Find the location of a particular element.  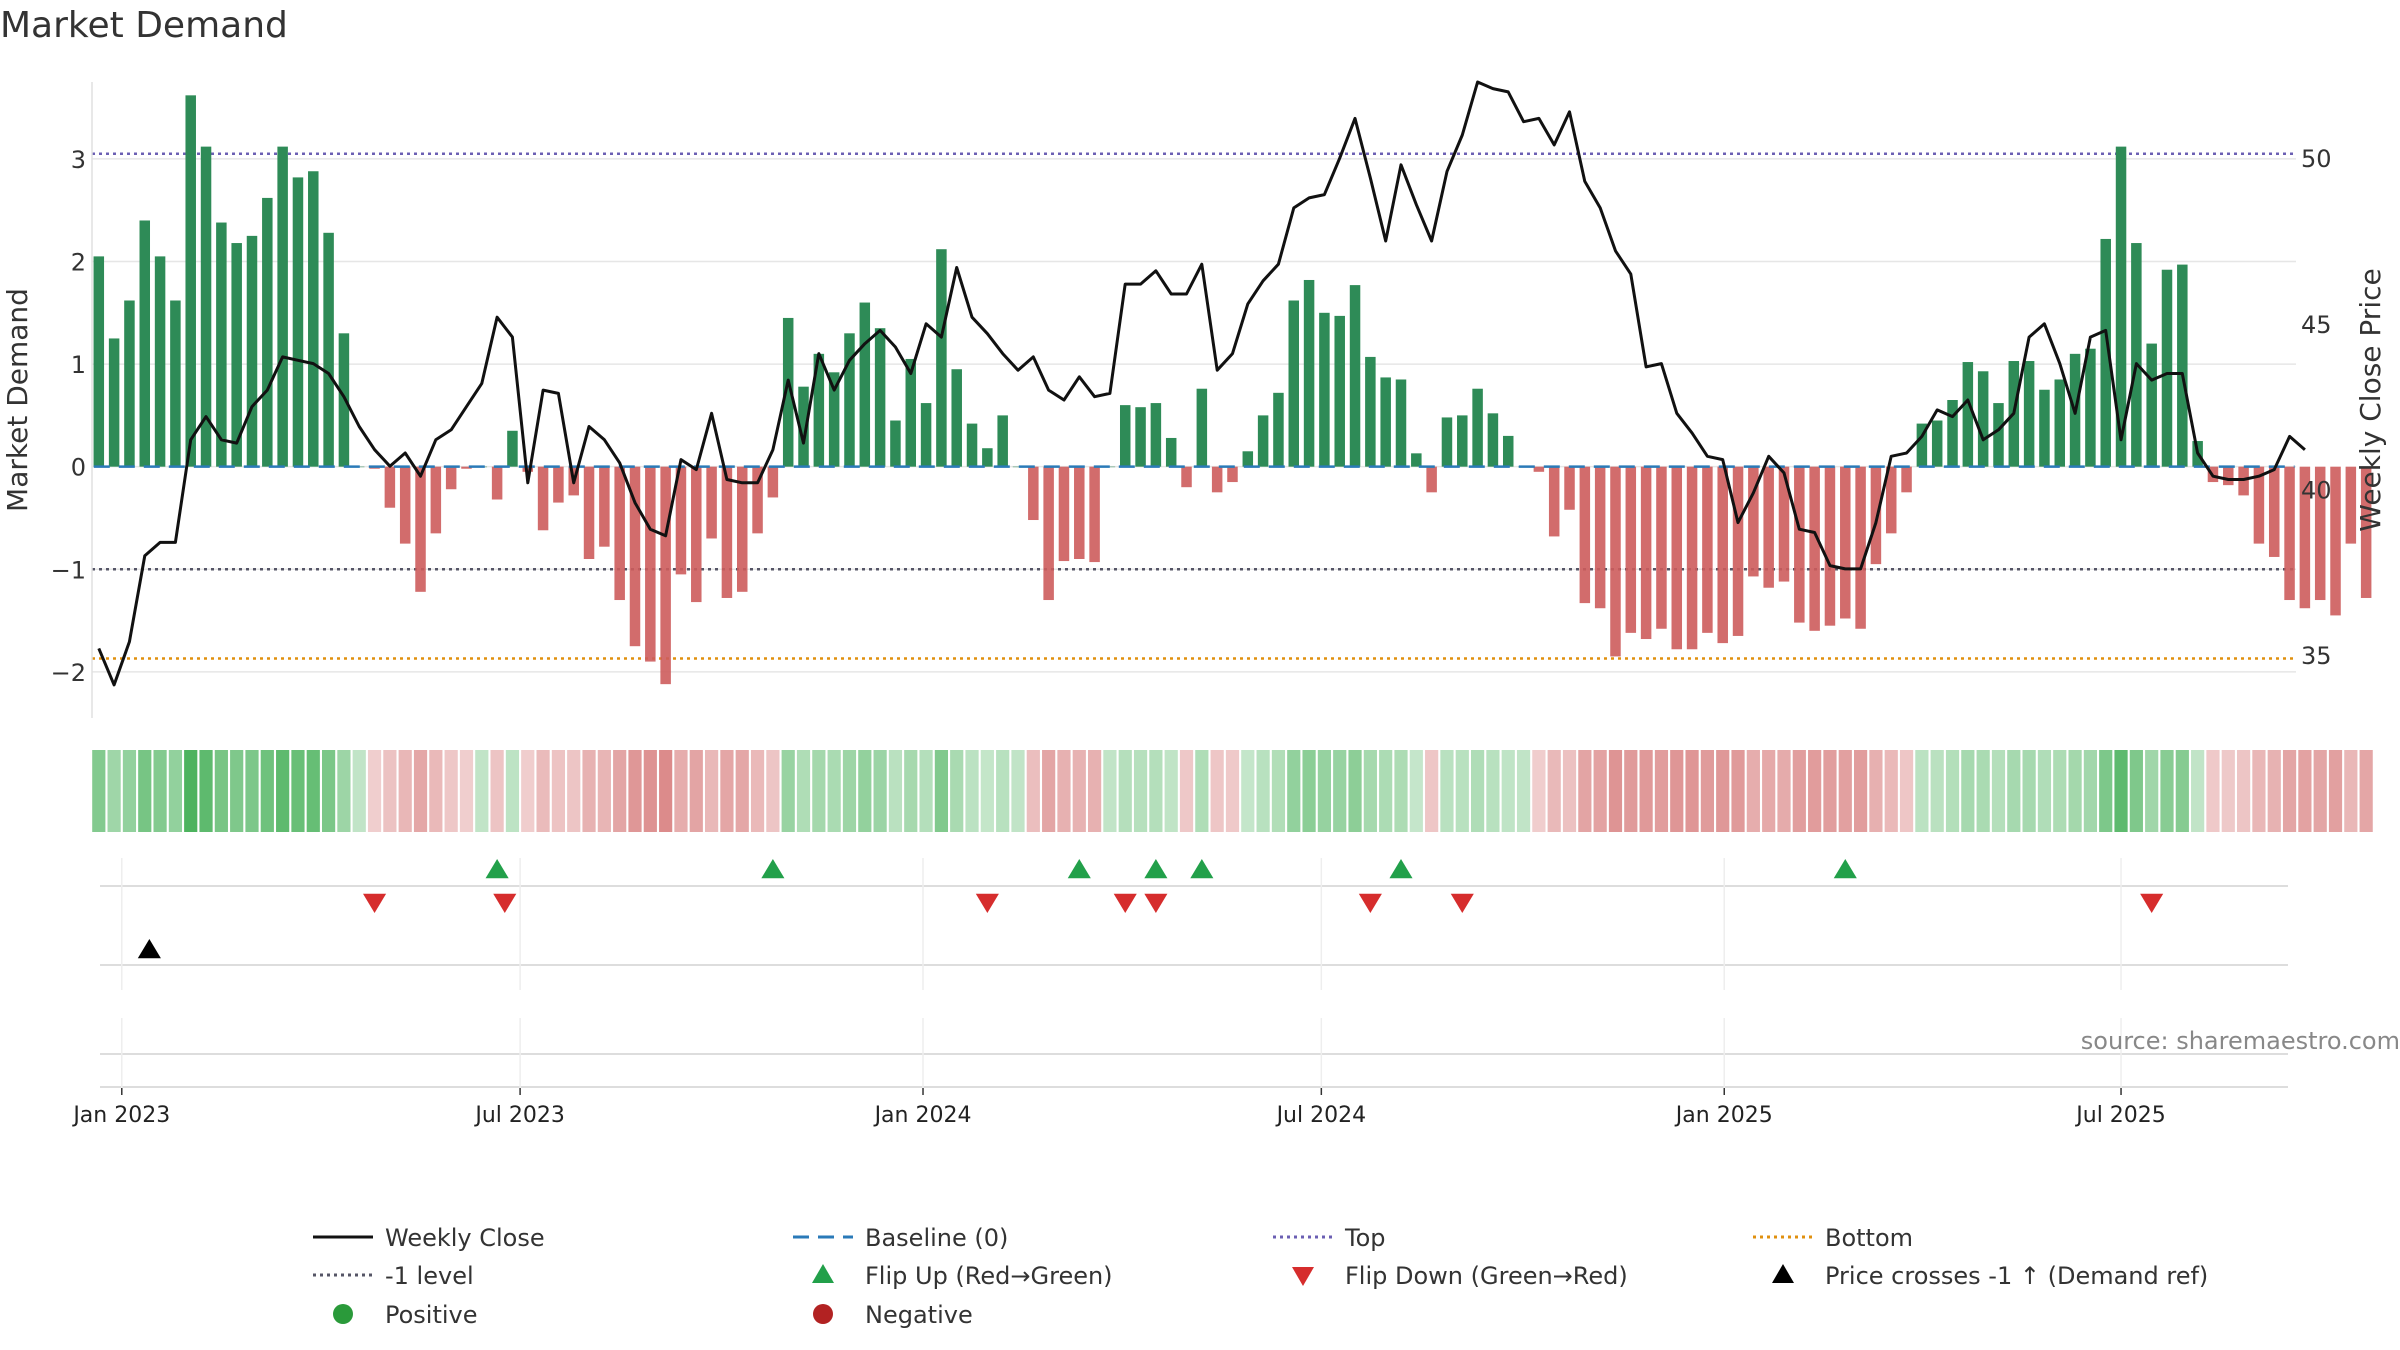

y-tick-label: −2 is located at coordinates (68, 673).